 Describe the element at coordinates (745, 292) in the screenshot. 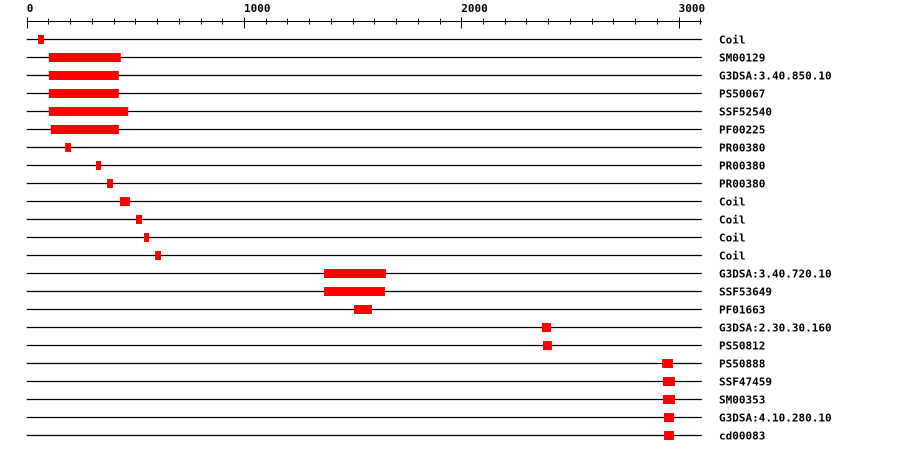

I see `track-label: SSF53649` at that location.